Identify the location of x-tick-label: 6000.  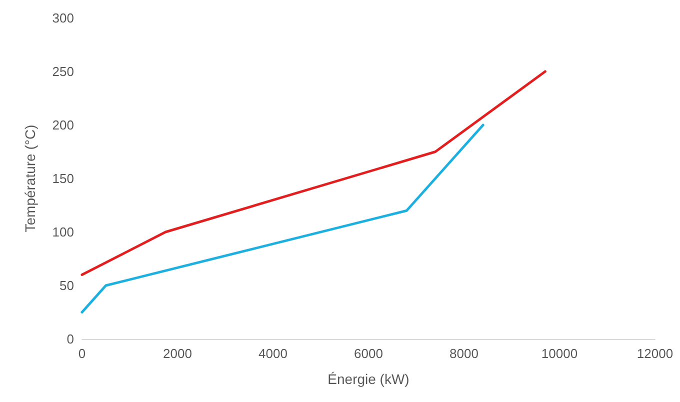
(368, 353).